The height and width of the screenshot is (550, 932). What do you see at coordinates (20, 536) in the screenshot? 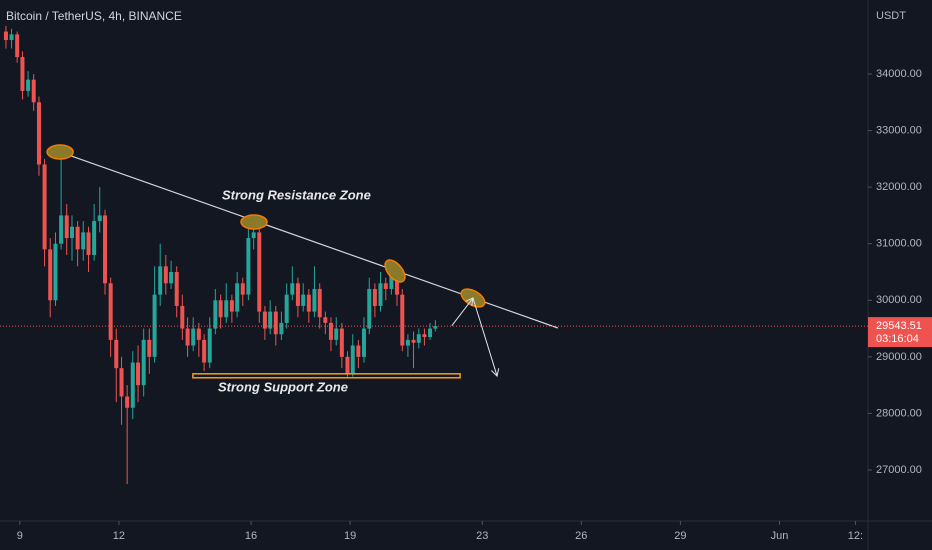
I see `x-tick-label: 9` at bounding box center [20, 536].